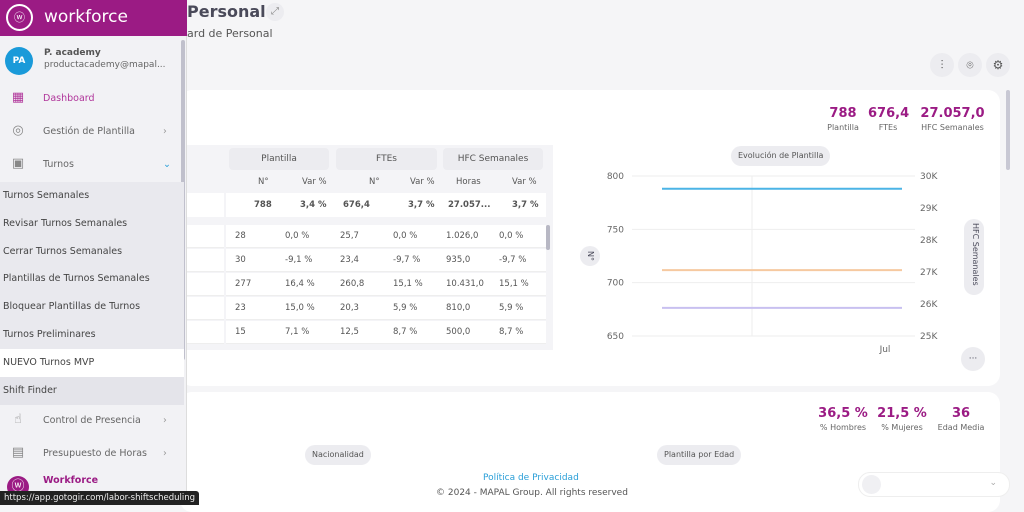 The image size is (1024, 512). What do you see at coordinates (998, 65) in the screenshot?
I see `gear-icon: ⚙` at bounding box center [998, 65].